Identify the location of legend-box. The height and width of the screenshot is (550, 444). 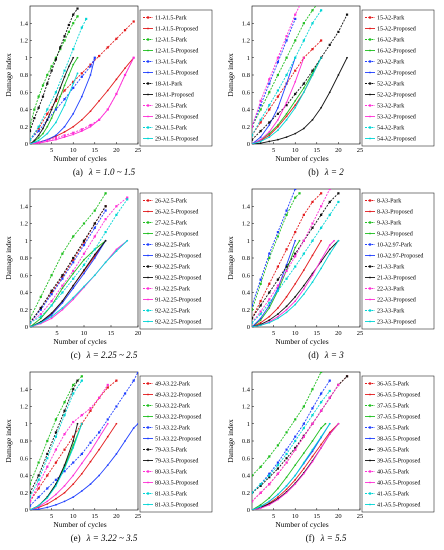
(398, 78).